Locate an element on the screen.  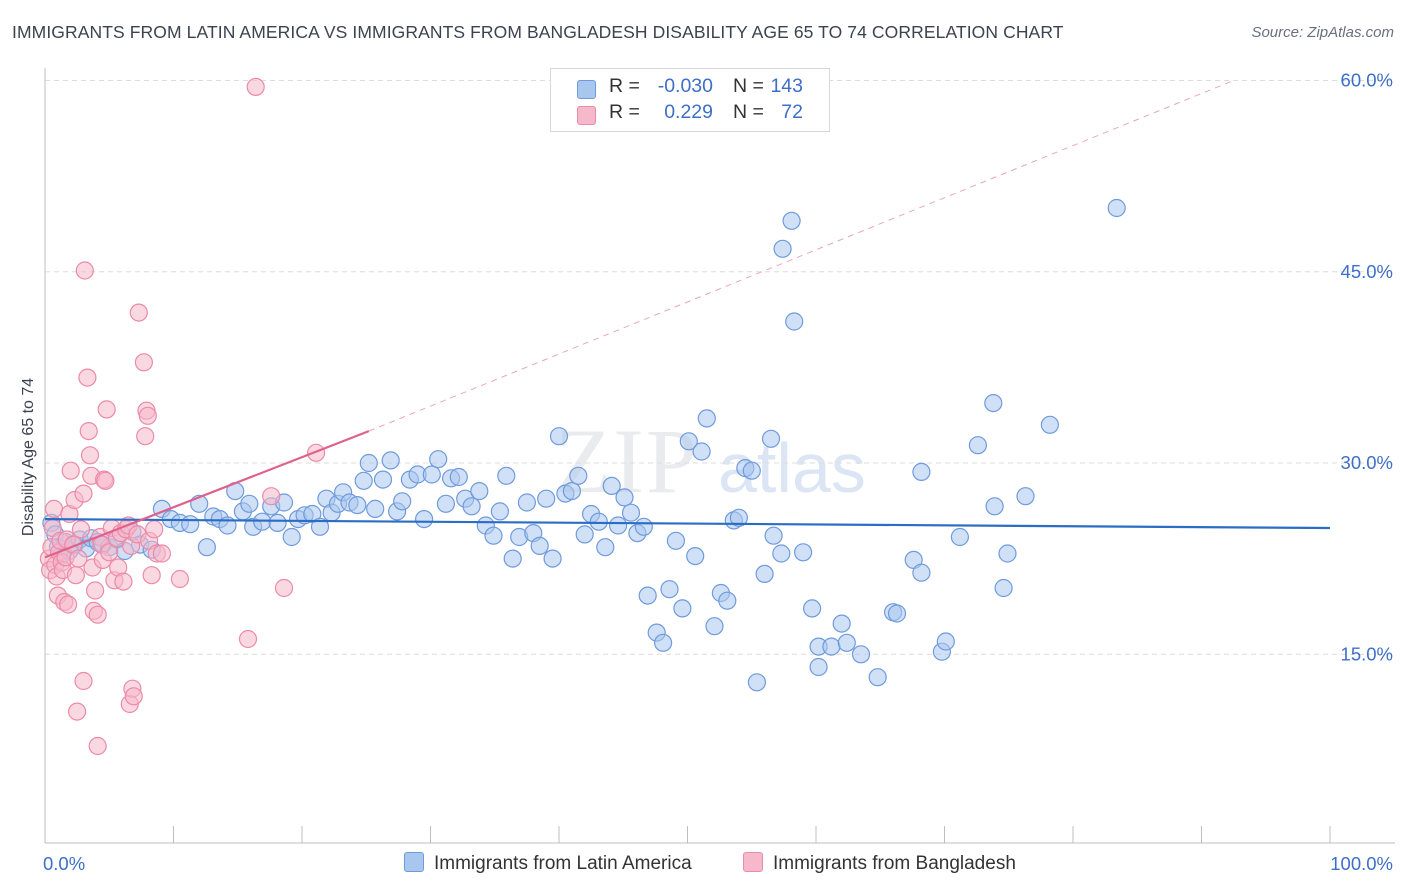
r-value: -0.030 is located at coordinates (685, 86).